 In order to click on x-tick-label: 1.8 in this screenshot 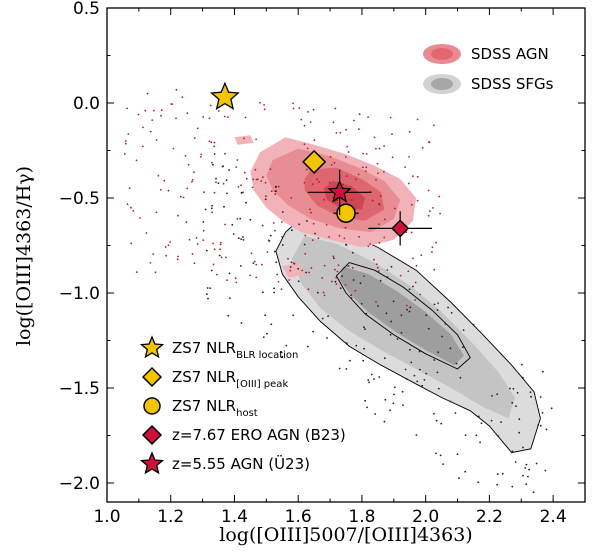, I will do `click(361, 517)`.